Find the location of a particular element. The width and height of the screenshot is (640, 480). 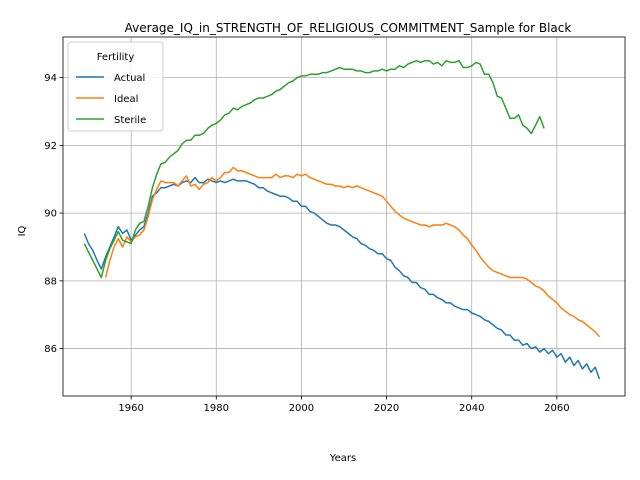

y-tick-label: 94 is located at coordinates (50, 78).